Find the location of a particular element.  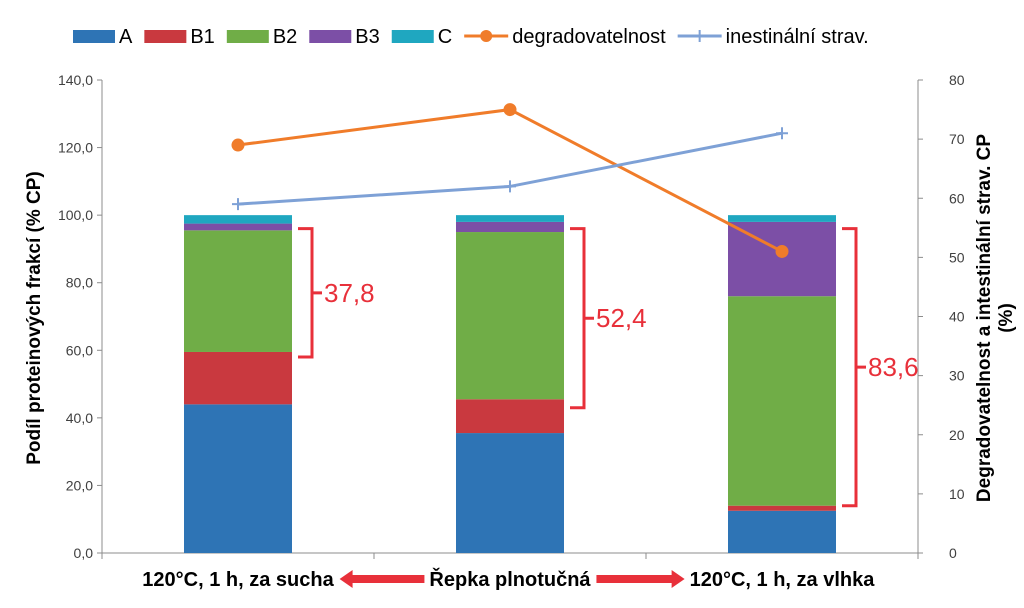

legend-label-5: degradovatelnost is located at coordinates (589, 37).